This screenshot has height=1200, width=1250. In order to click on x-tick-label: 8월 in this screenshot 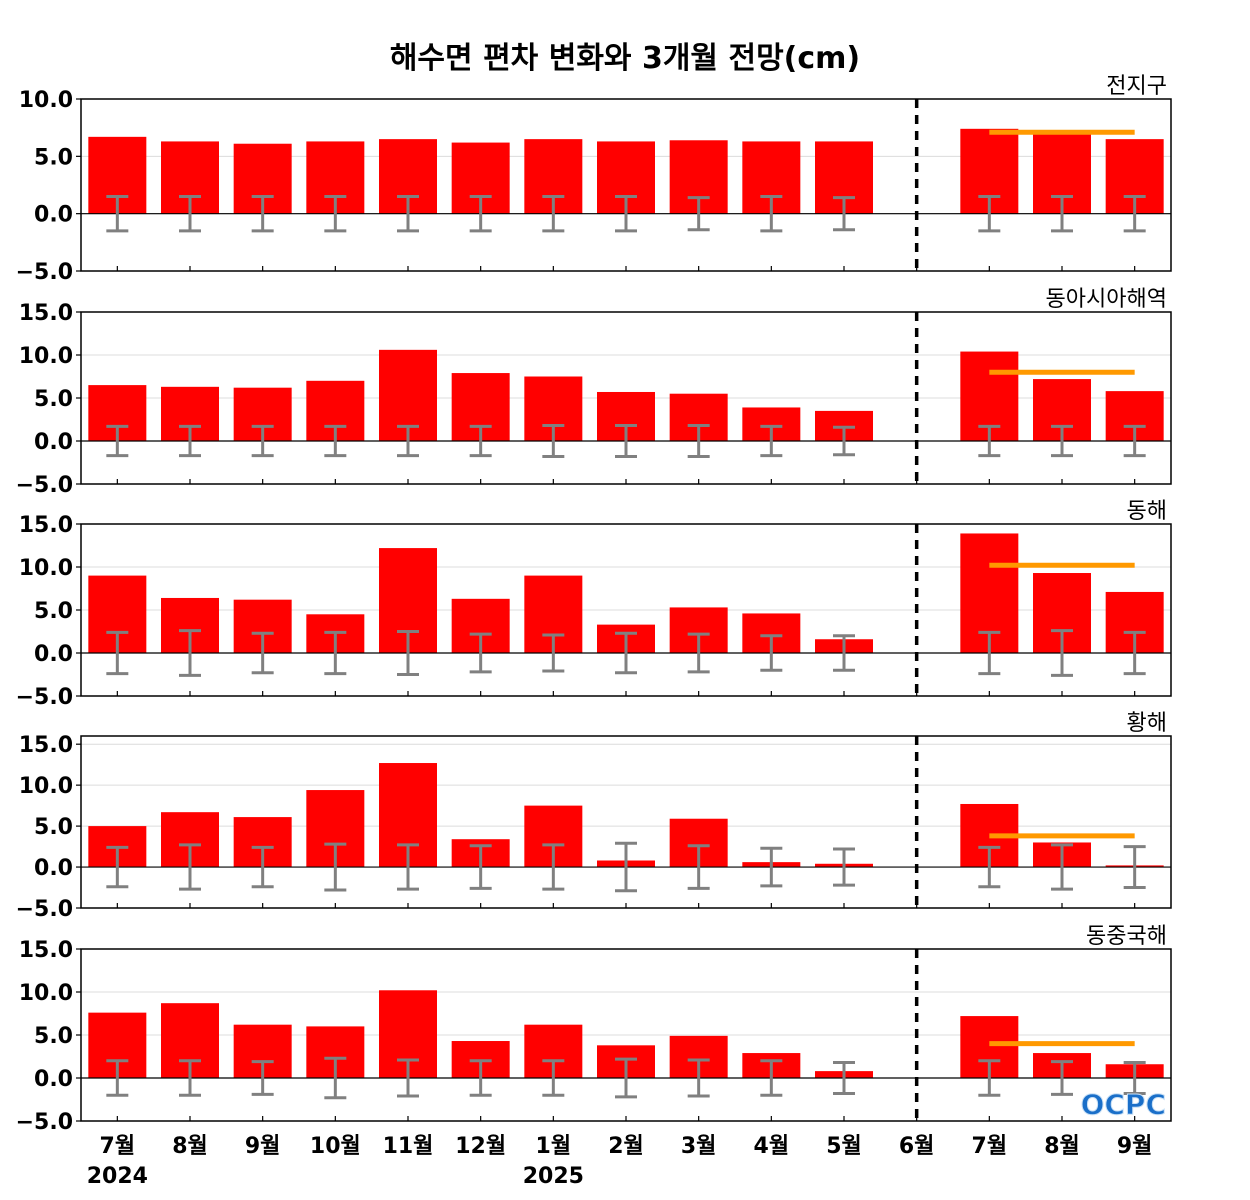, I will do `click(190, 1146)`.